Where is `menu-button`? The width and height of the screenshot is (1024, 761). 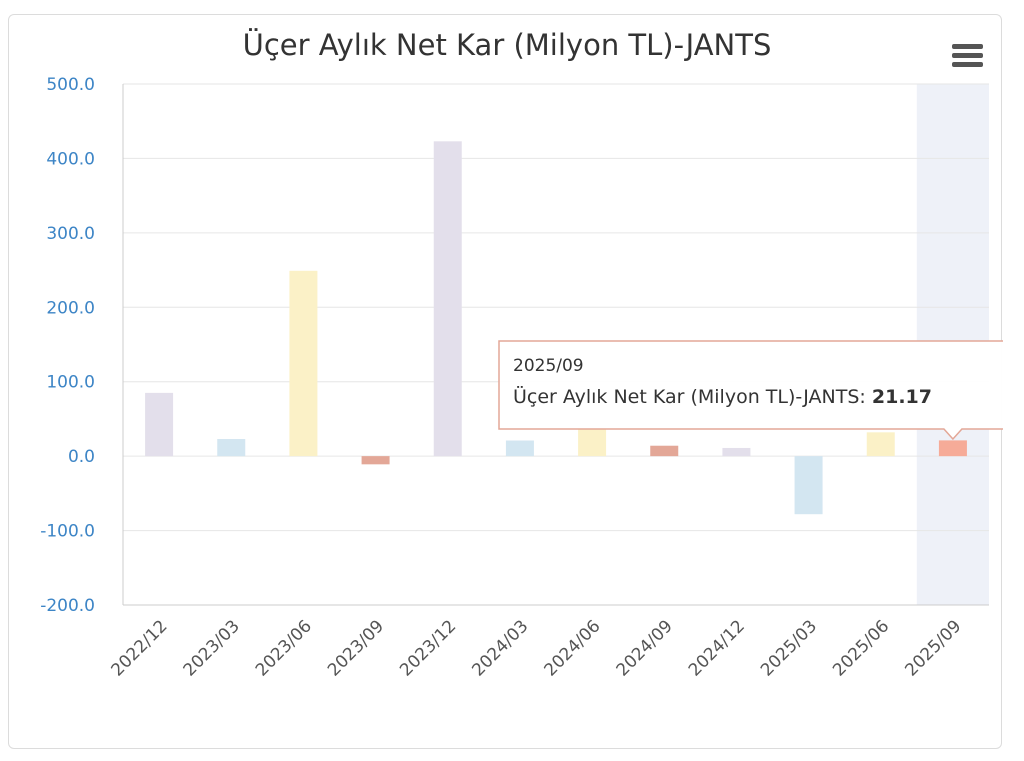 menu-button is located at coordinates (968, 55).